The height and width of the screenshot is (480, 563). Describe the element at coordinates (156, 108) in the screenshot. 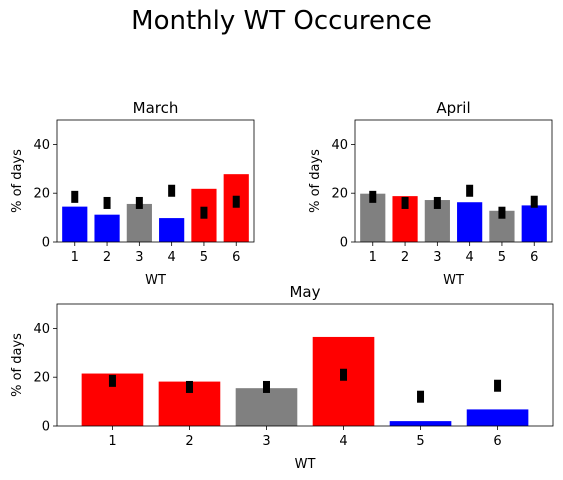

I see `chart-title: March` at that location.